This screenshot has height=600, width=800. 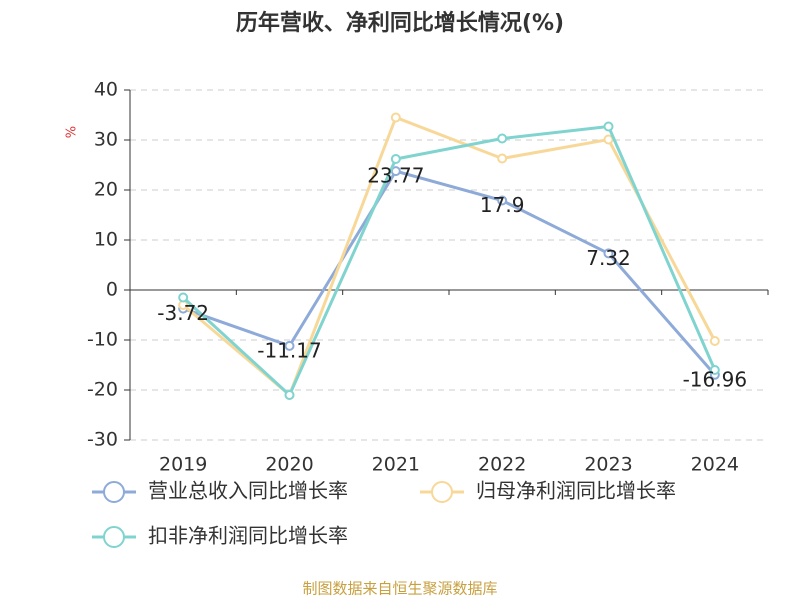 What do you see at coordinates (395, 176) in the screenshot?
I see `data-label: 23.77` at bounding box center [395, 176].